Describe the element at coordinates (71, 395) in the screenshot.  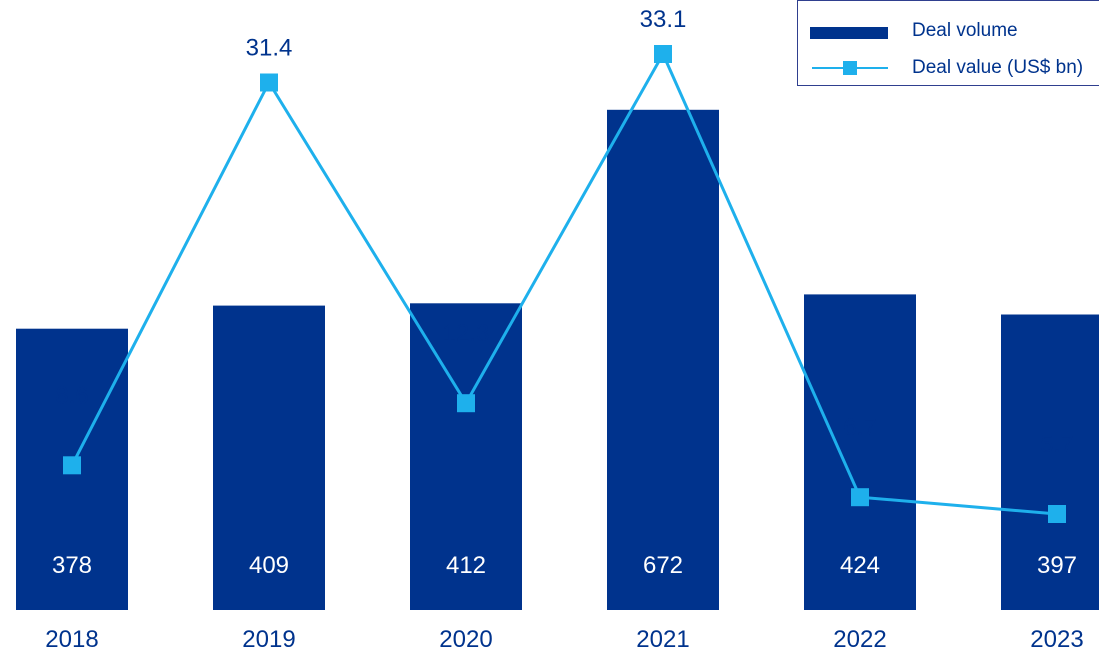
I see `line-value-label: 8.6` at that location.